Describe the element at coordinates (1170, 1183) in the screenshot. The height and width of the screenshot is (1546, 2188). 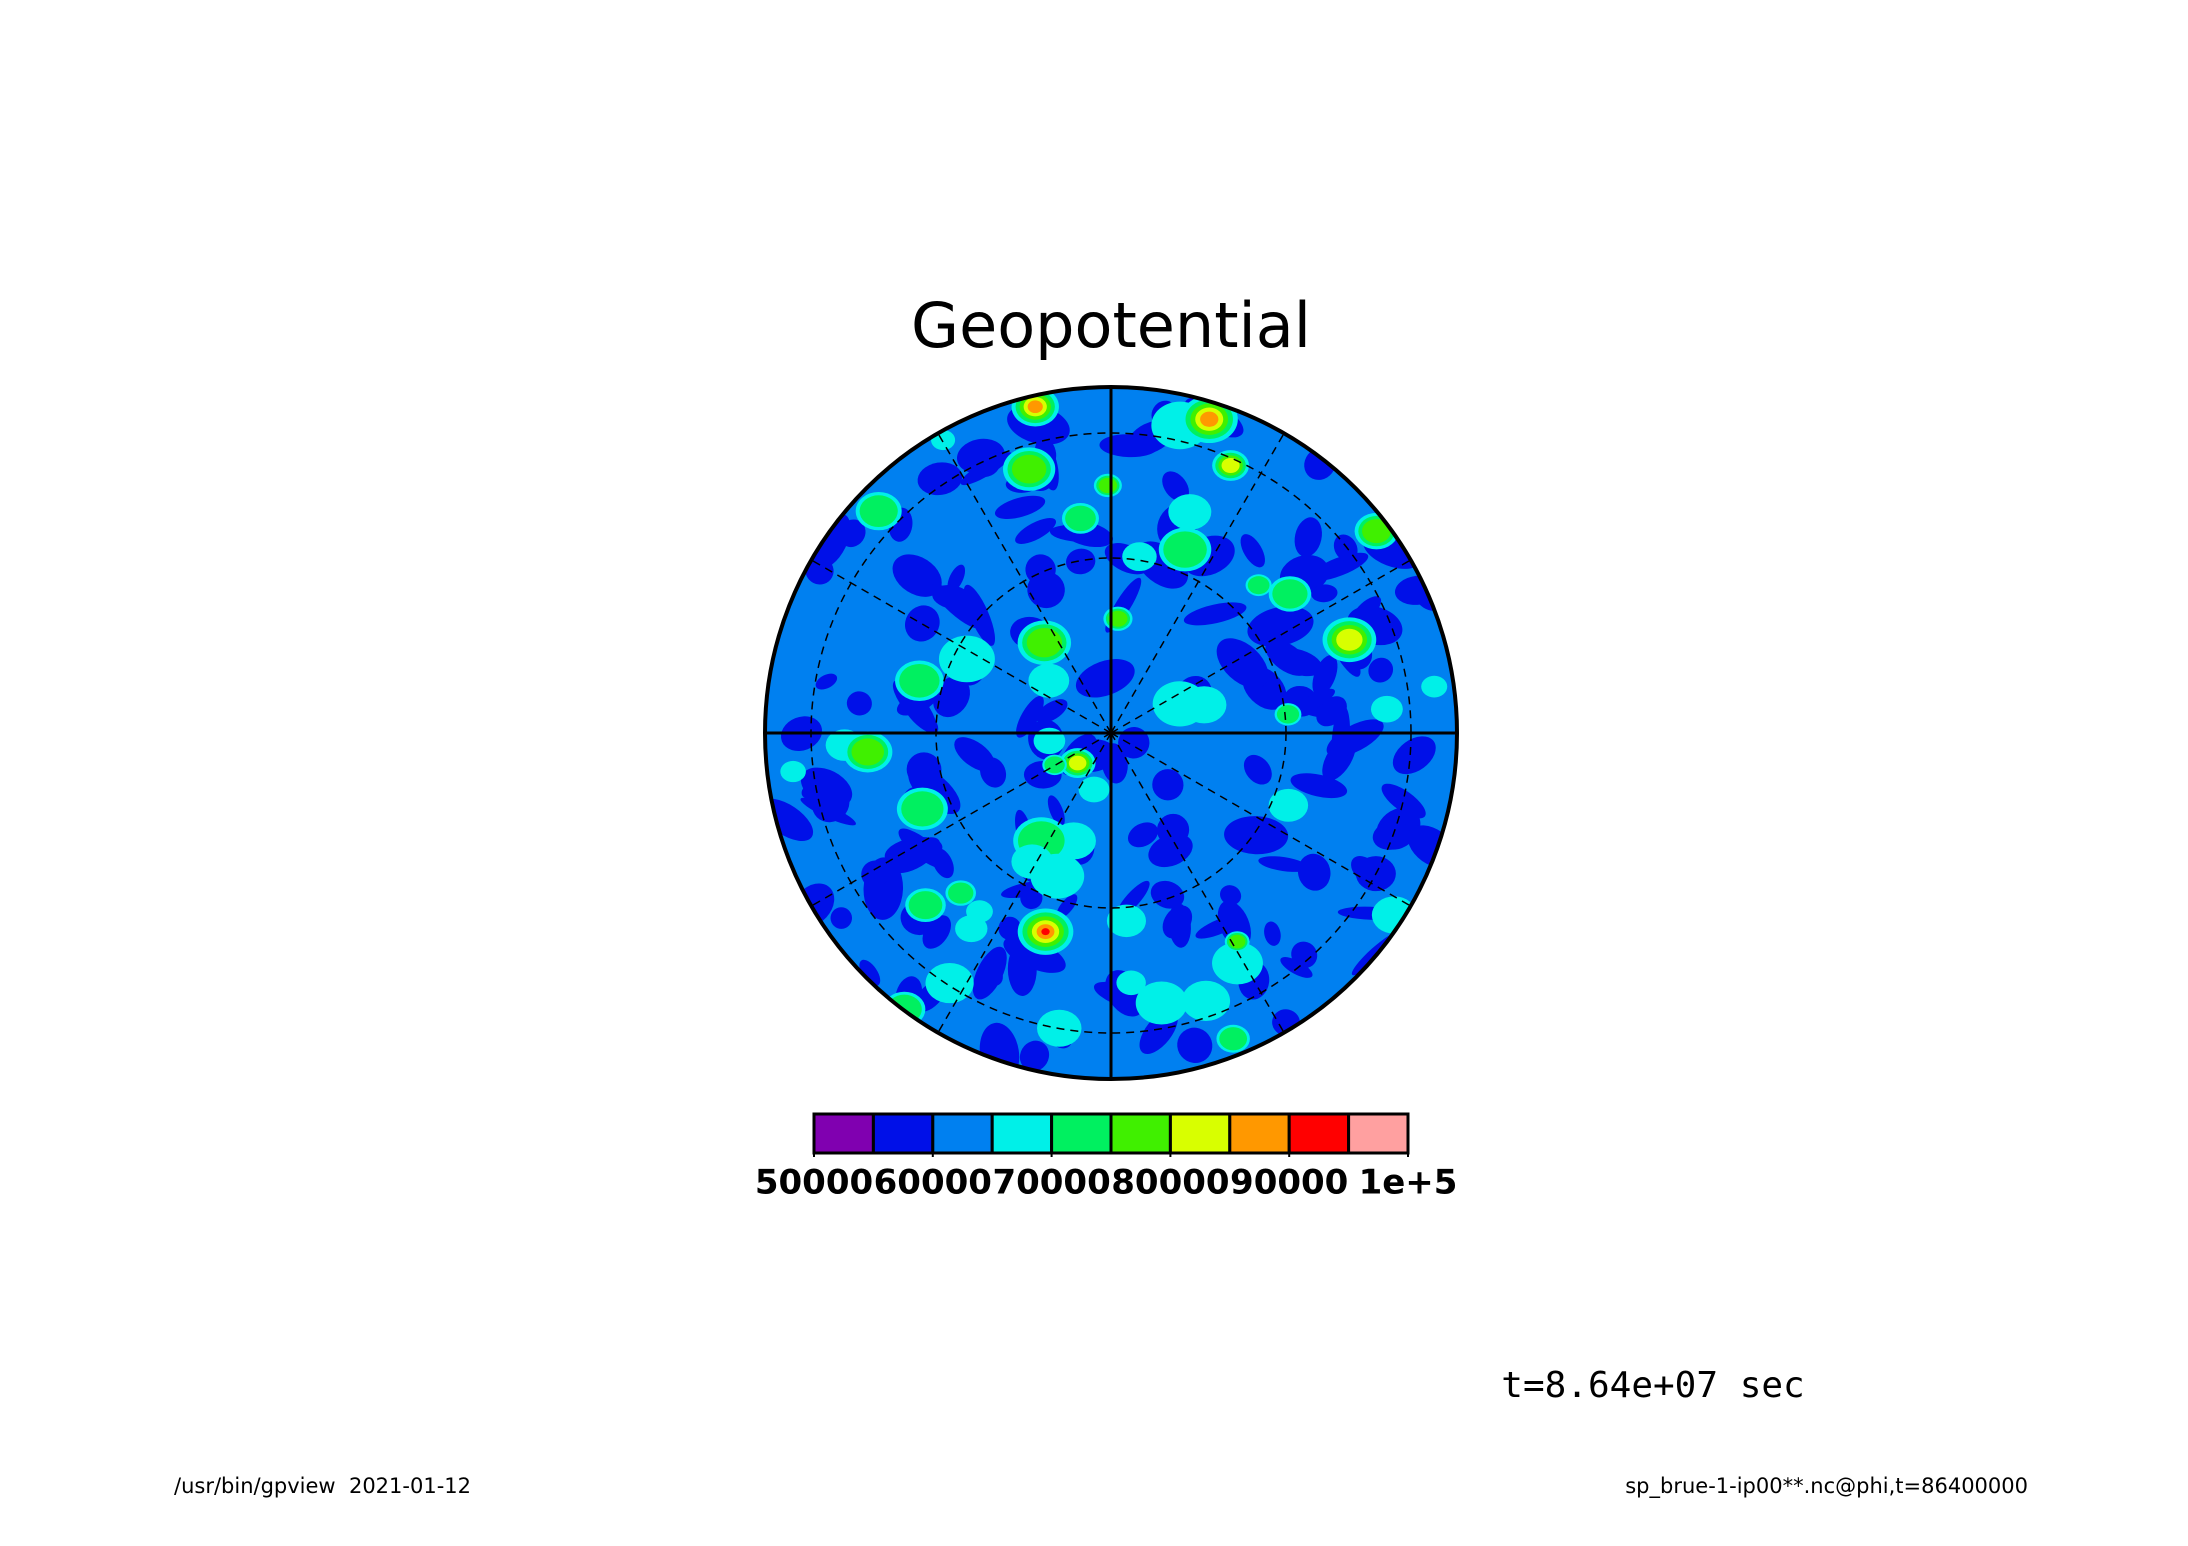
I see `colorbar-tick-label: 80000` at that location.